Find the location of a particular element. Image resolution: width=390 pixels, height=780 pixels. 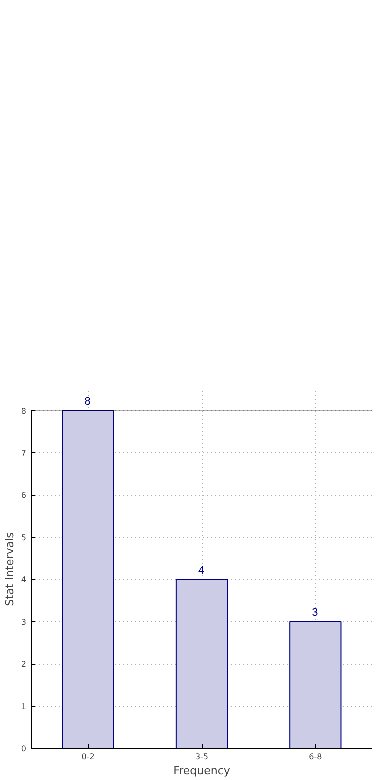

data-label: 4 is located at coordinates (201, 571).